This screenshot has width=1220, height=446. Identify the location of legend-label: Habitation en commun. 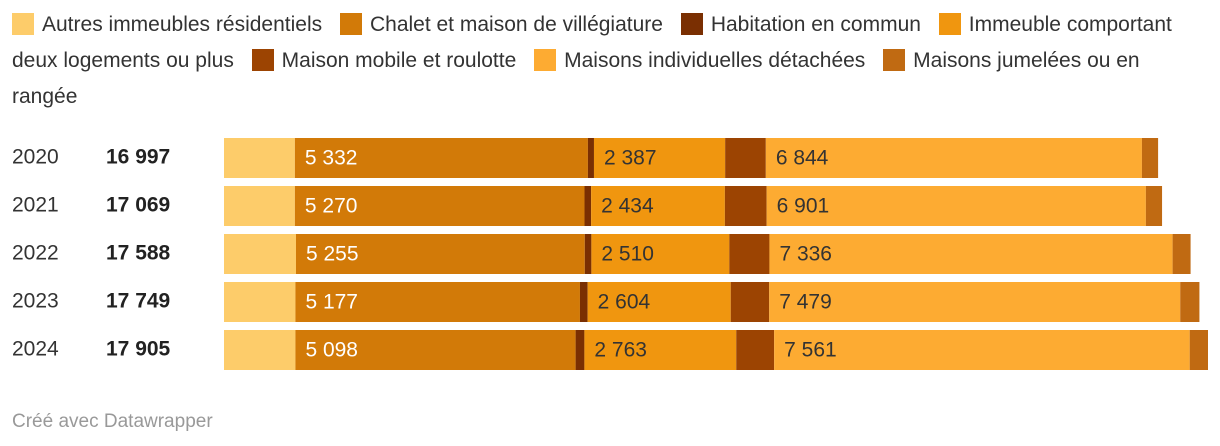
(815, 24).